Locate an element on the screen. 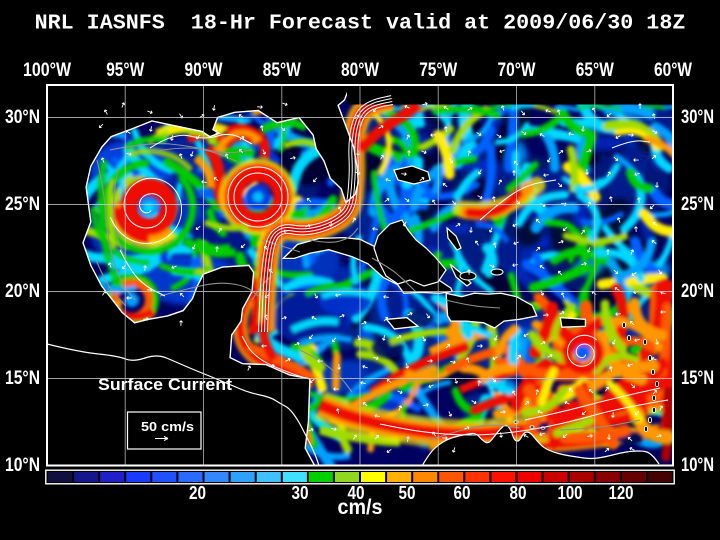  svg-text: 120 is located at coordinates (621, 492).